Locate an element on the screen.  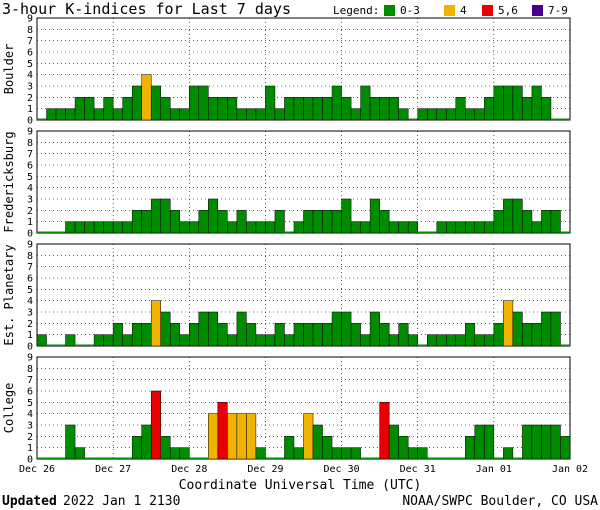
x-tick-label: Dec 27 is located at coordinates (113, 469).